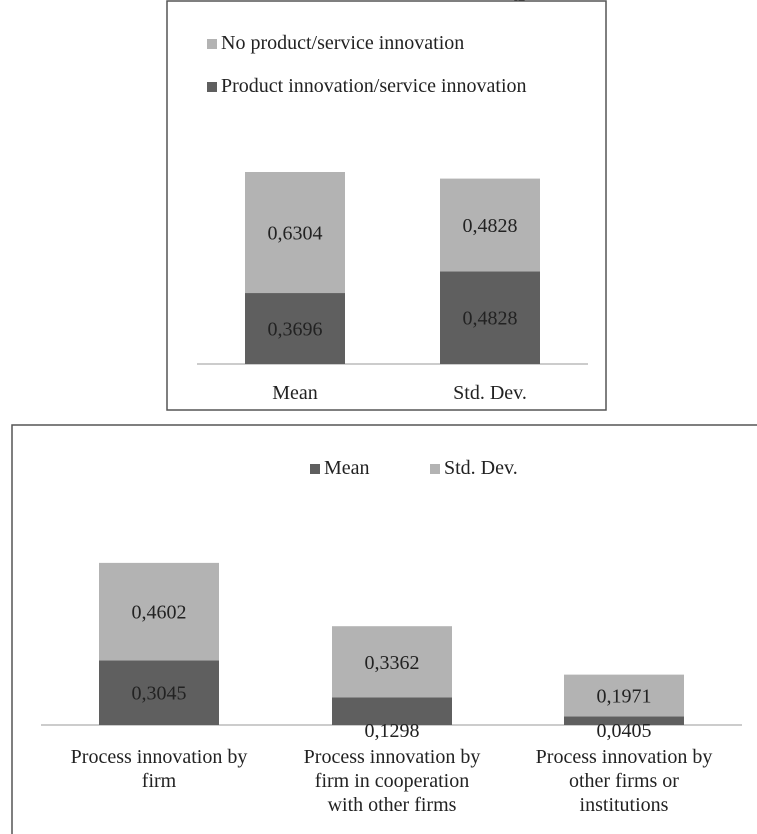 The image size is (757, 834). What do you see at coordinates (414, 468) in the screenshot?
I see `chart-2-legend: Mean Std. Dev.` at bounding box center [414, 468].